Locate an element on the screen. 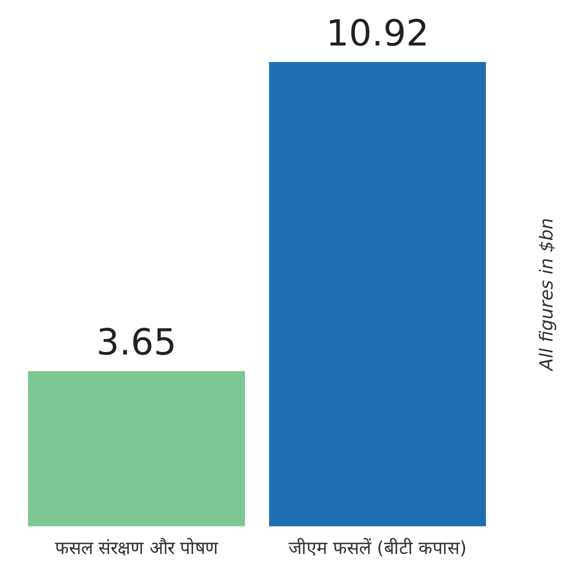 The height and width of the screenshot is (576, 568). data-label: 10.92 is located at coordinates (378, 33).